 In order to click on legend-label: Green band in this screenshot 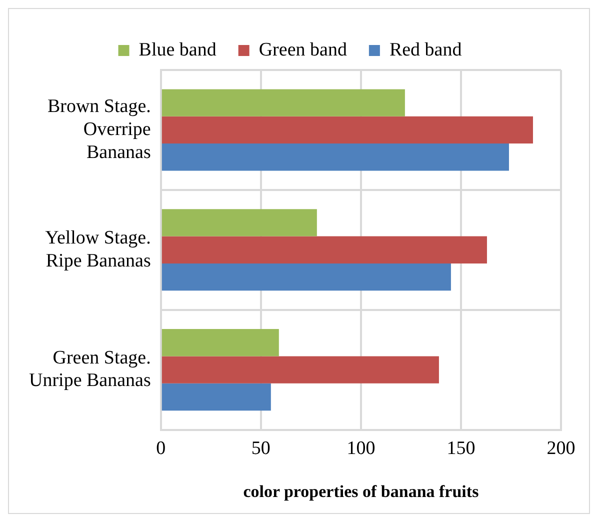, I will do `click(303, 49)`.